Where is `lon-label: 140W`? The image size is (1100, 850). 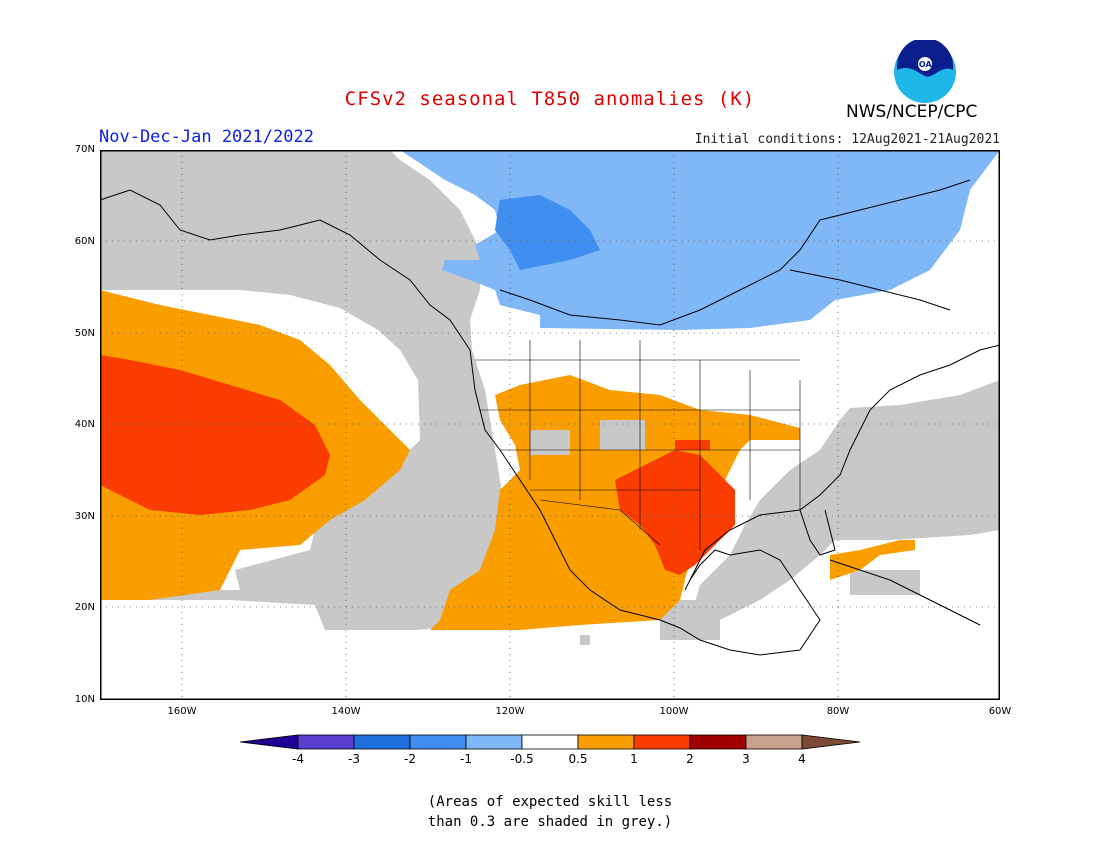
lon-label: 140W is located at coordinates (346, 711).